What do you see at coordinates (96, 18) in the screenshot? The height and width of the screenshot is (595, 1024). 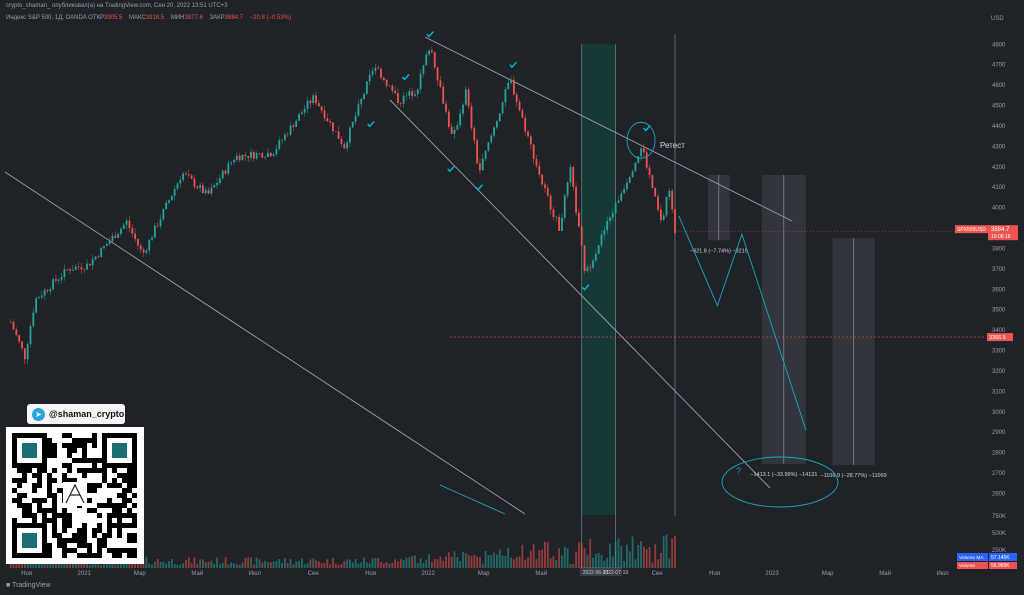 I see `open-label: ОТКР` at bounding box center [96, 18].